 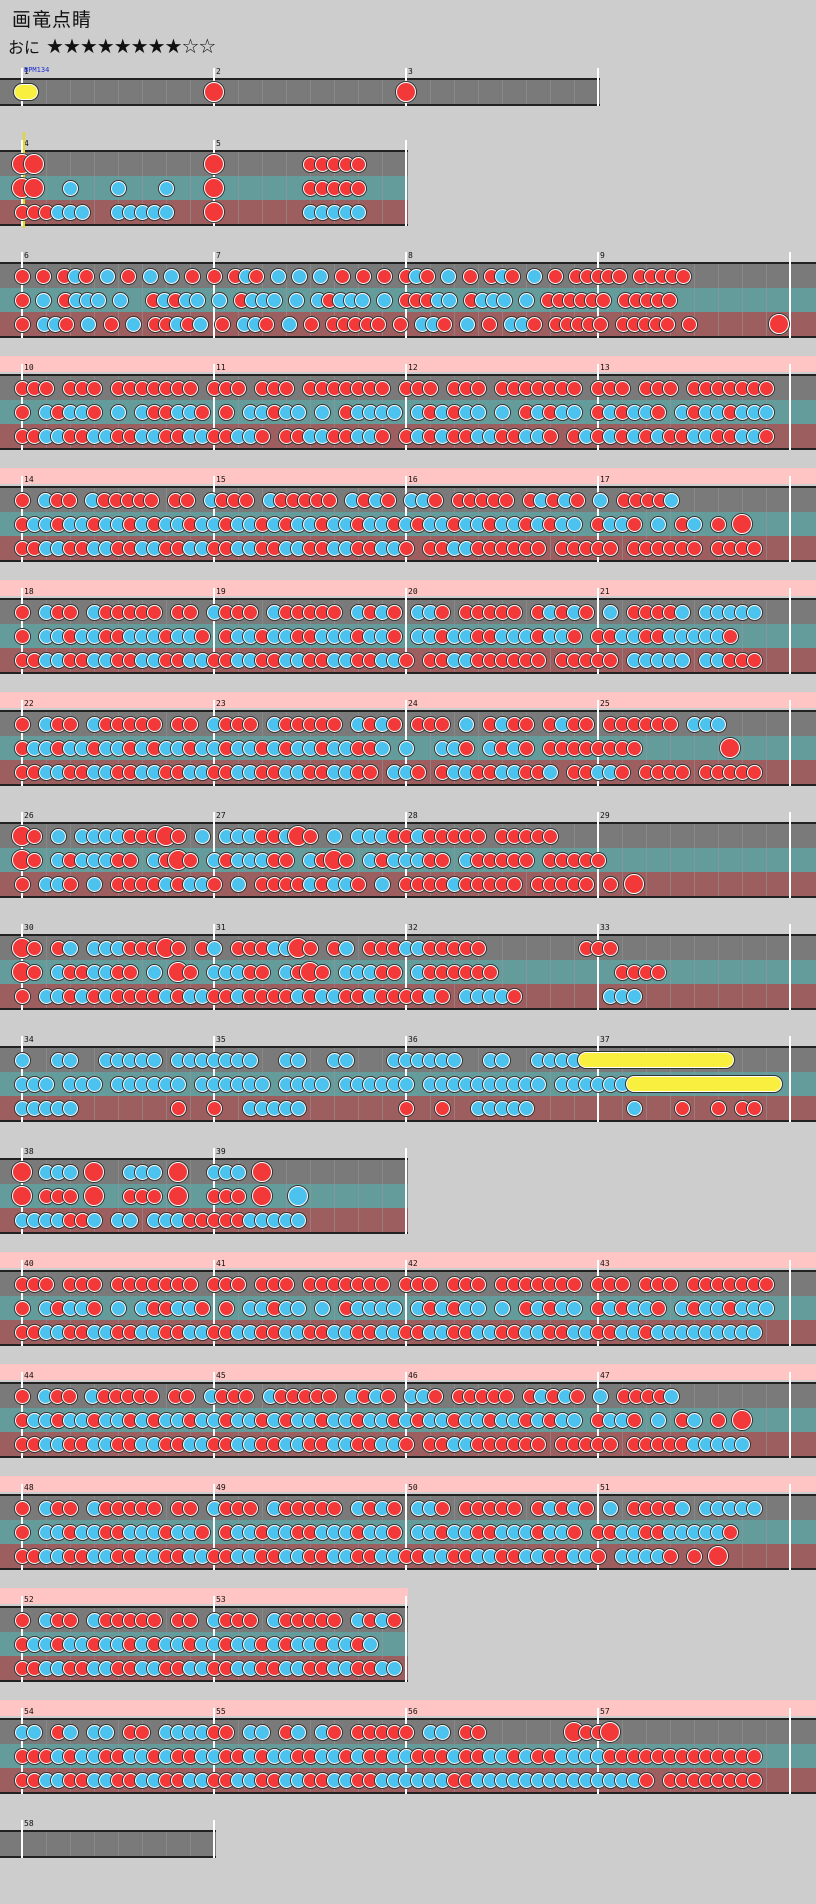 I want to click on measure-number: 57, so click(x=605, y=1711).